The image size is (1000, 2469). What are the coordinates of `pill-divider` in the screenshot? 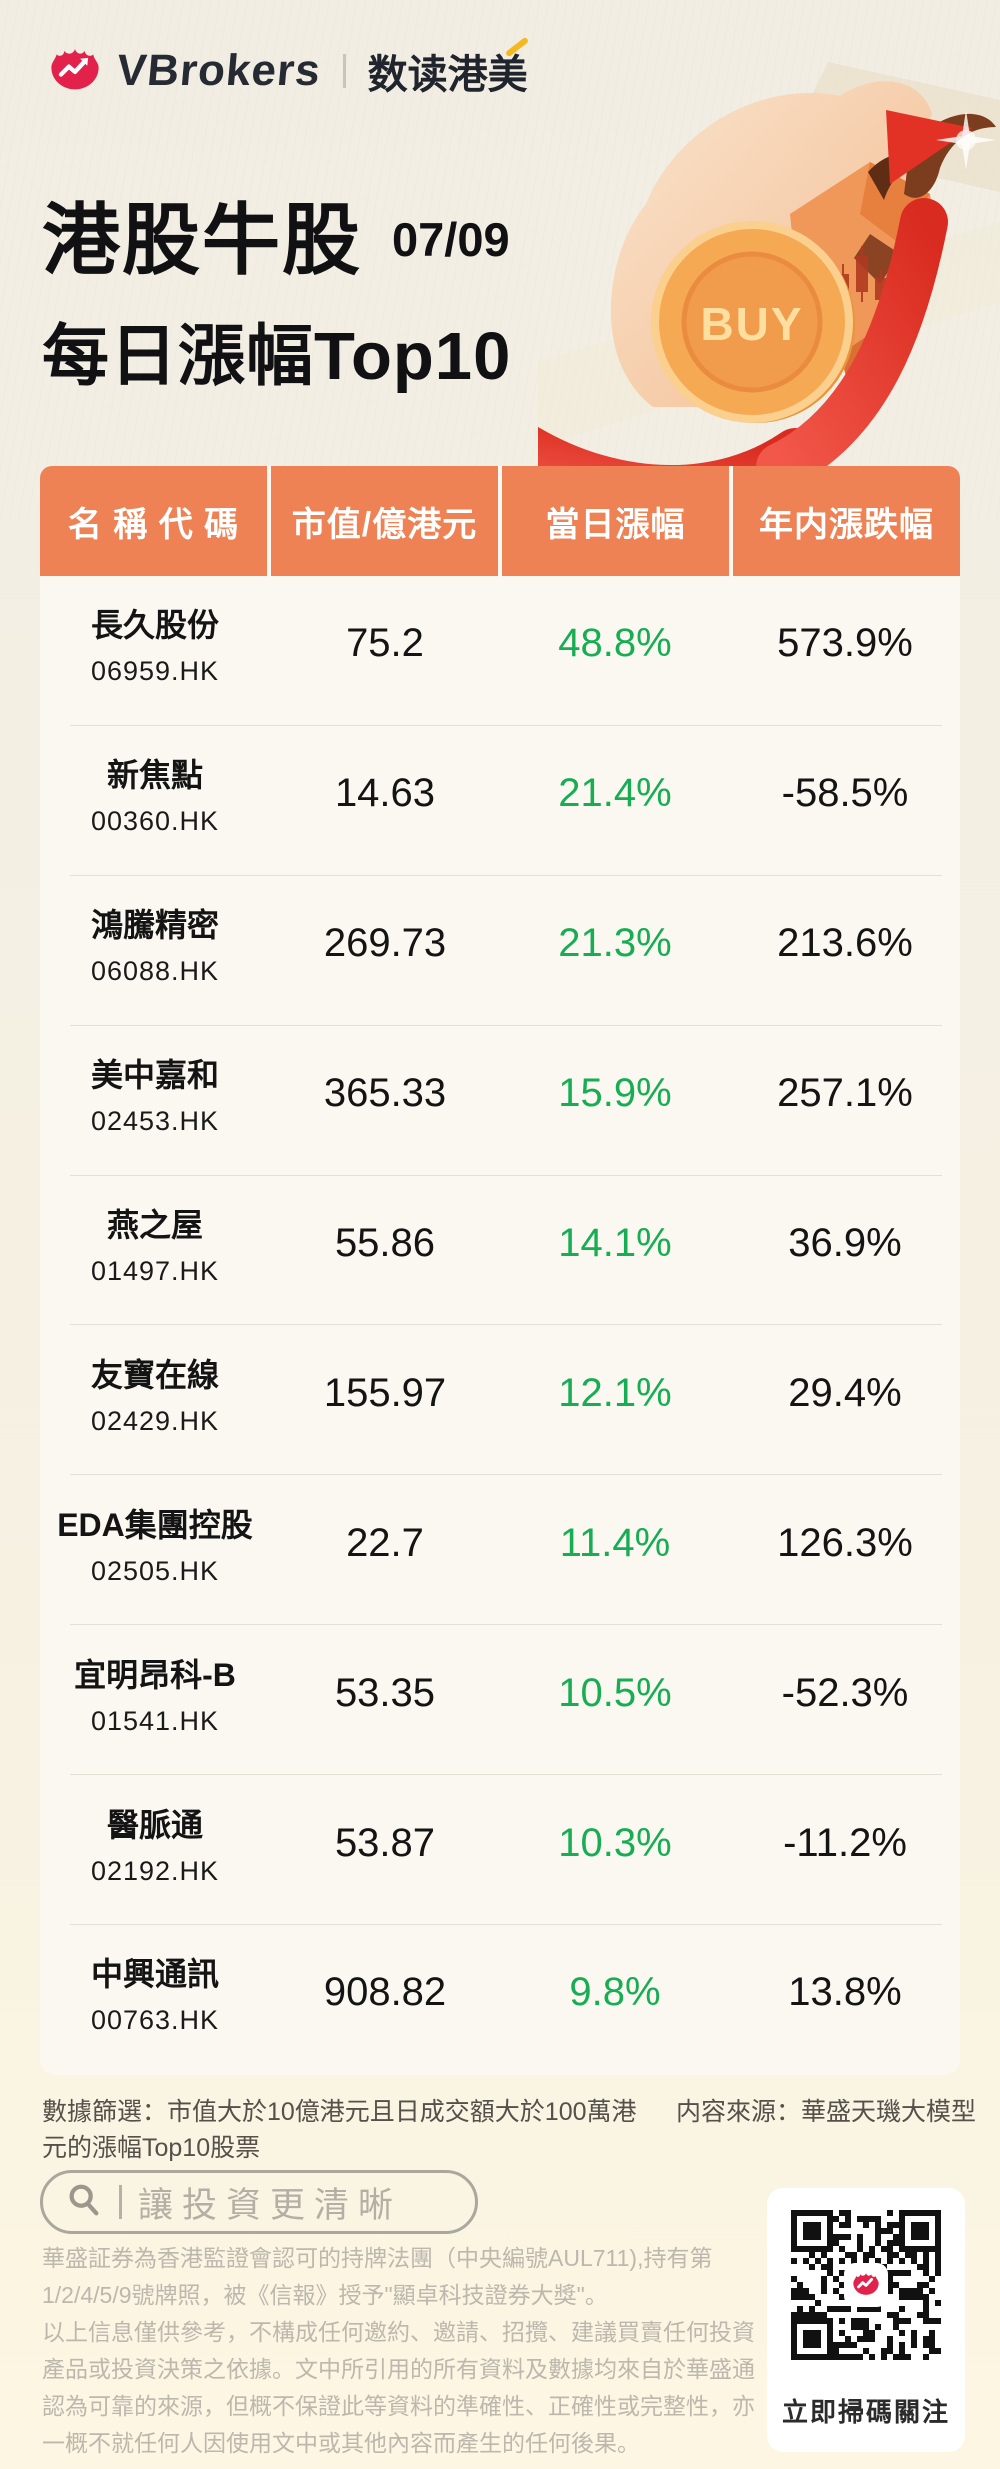 It's located at (120, 2202).